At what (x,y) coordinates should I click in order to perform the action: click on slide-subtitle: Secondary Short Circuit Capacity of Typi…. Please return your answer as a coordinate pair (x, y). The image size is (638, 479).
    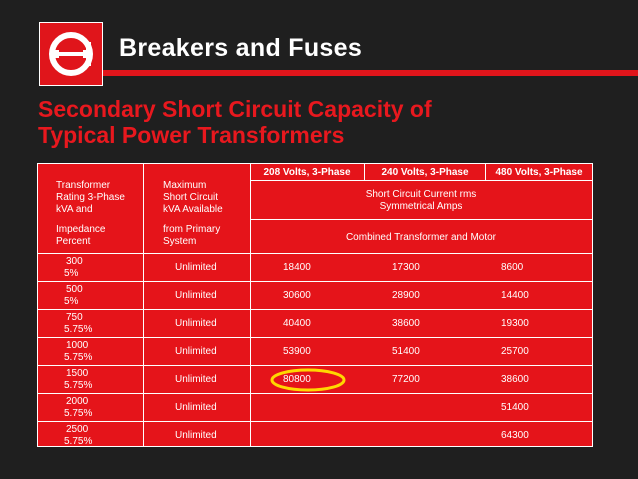
    Looking at the image, I should click on (318, 122).